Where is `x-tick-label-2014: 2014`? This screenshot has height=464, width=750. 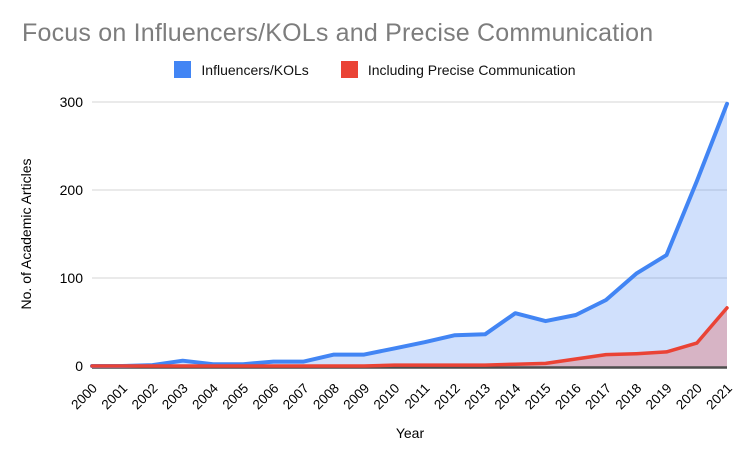 x-tick-label-2014: 2014 is located at coordinates (508, 396).